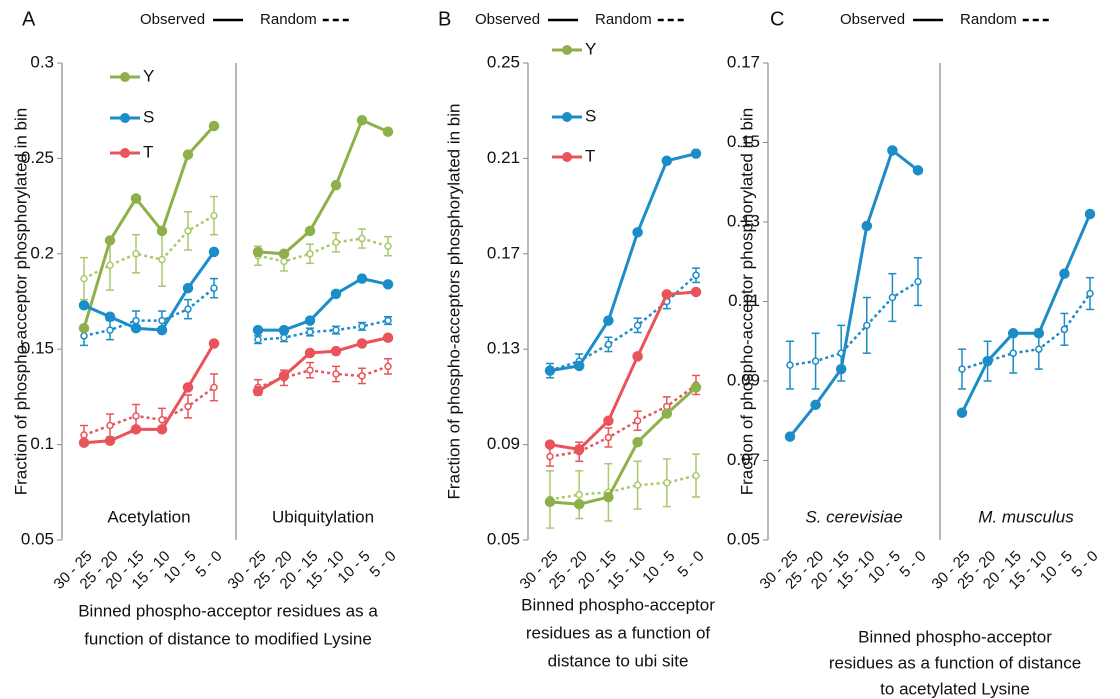  I want to click on legend-observed: Observed, so click(172, 19).